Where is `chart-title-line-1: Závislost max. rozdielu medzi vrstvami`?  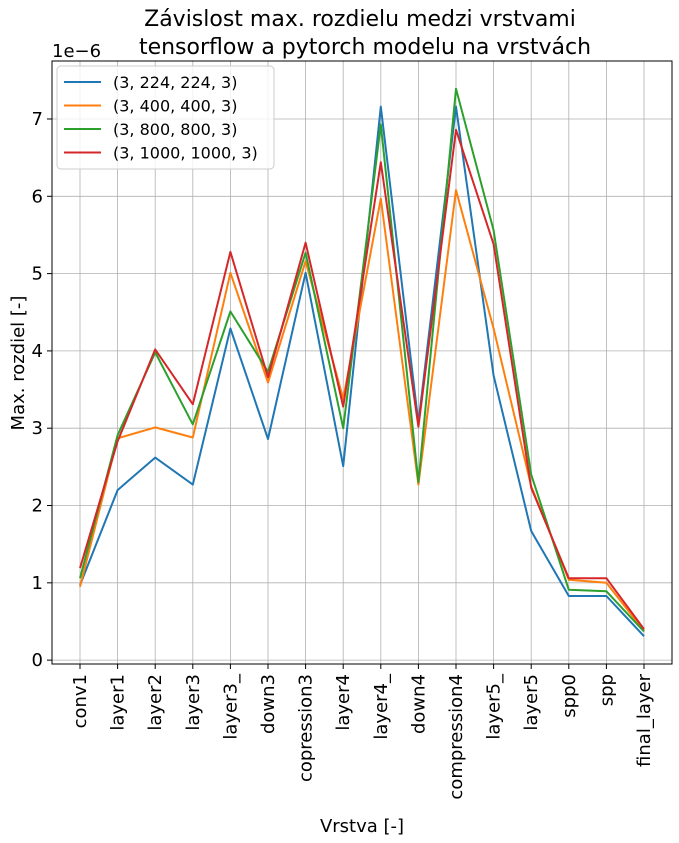 chart-title-line-1: Závislost max. rozdielu medzi vrstvami is located at coordinates (360, 19).